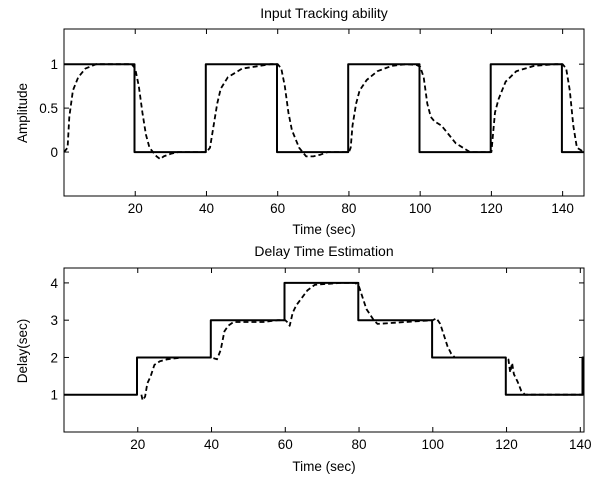  Describe the element at coordinates (324, 13) in the screenshot. I see `chart-title: Input Tracking ability` at that location.